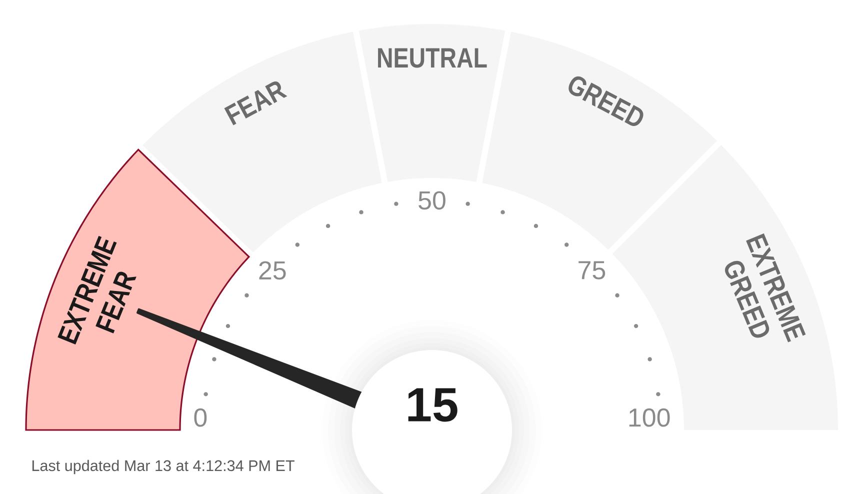 The height and width of the screenshot is (494, 850). Describe the element at coordinates (200, 417) in the screenshot. I see `text: 0` at that location.